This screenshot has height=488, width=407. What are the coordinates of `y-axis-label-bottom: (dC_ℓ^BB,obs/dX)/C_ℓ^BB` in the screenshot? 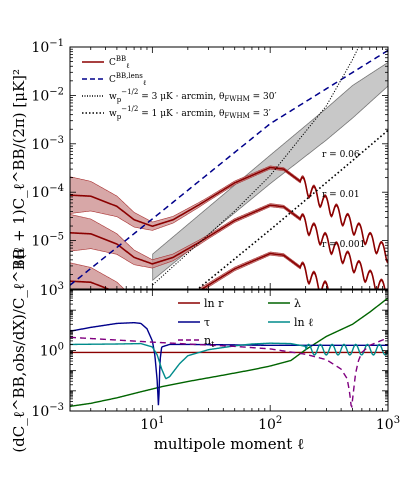 It's located at (19, 350).